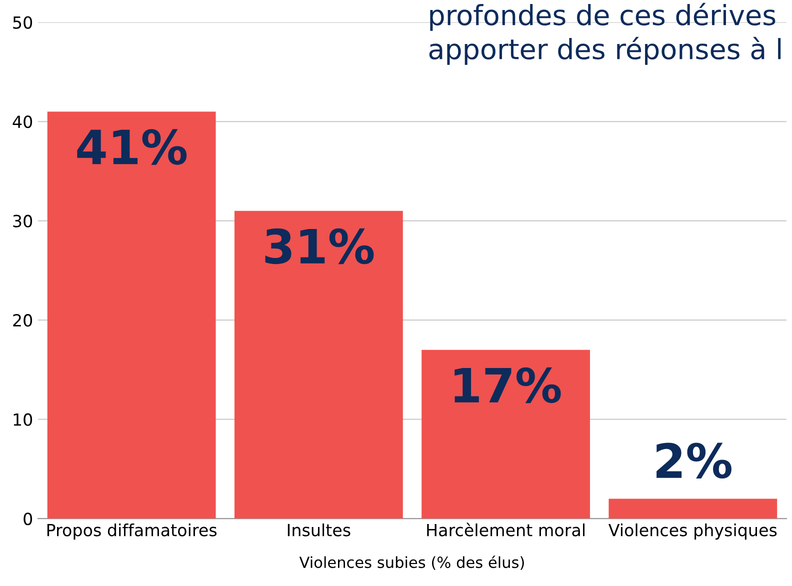  What do you see at coordinates (694, 460) in the screenshot?
I see `data-label: 2%` at bounding box center [694, 460].